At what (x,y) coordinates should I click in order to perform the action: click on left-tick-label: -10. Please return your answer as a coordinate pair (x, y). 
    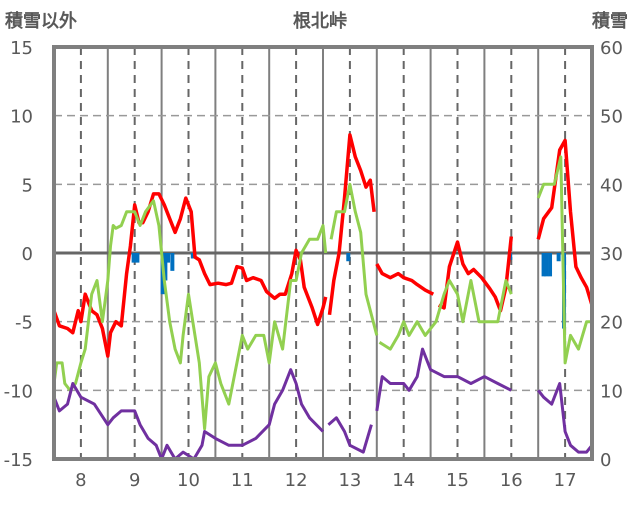
    Looking at the image, I should click on (18, 391).